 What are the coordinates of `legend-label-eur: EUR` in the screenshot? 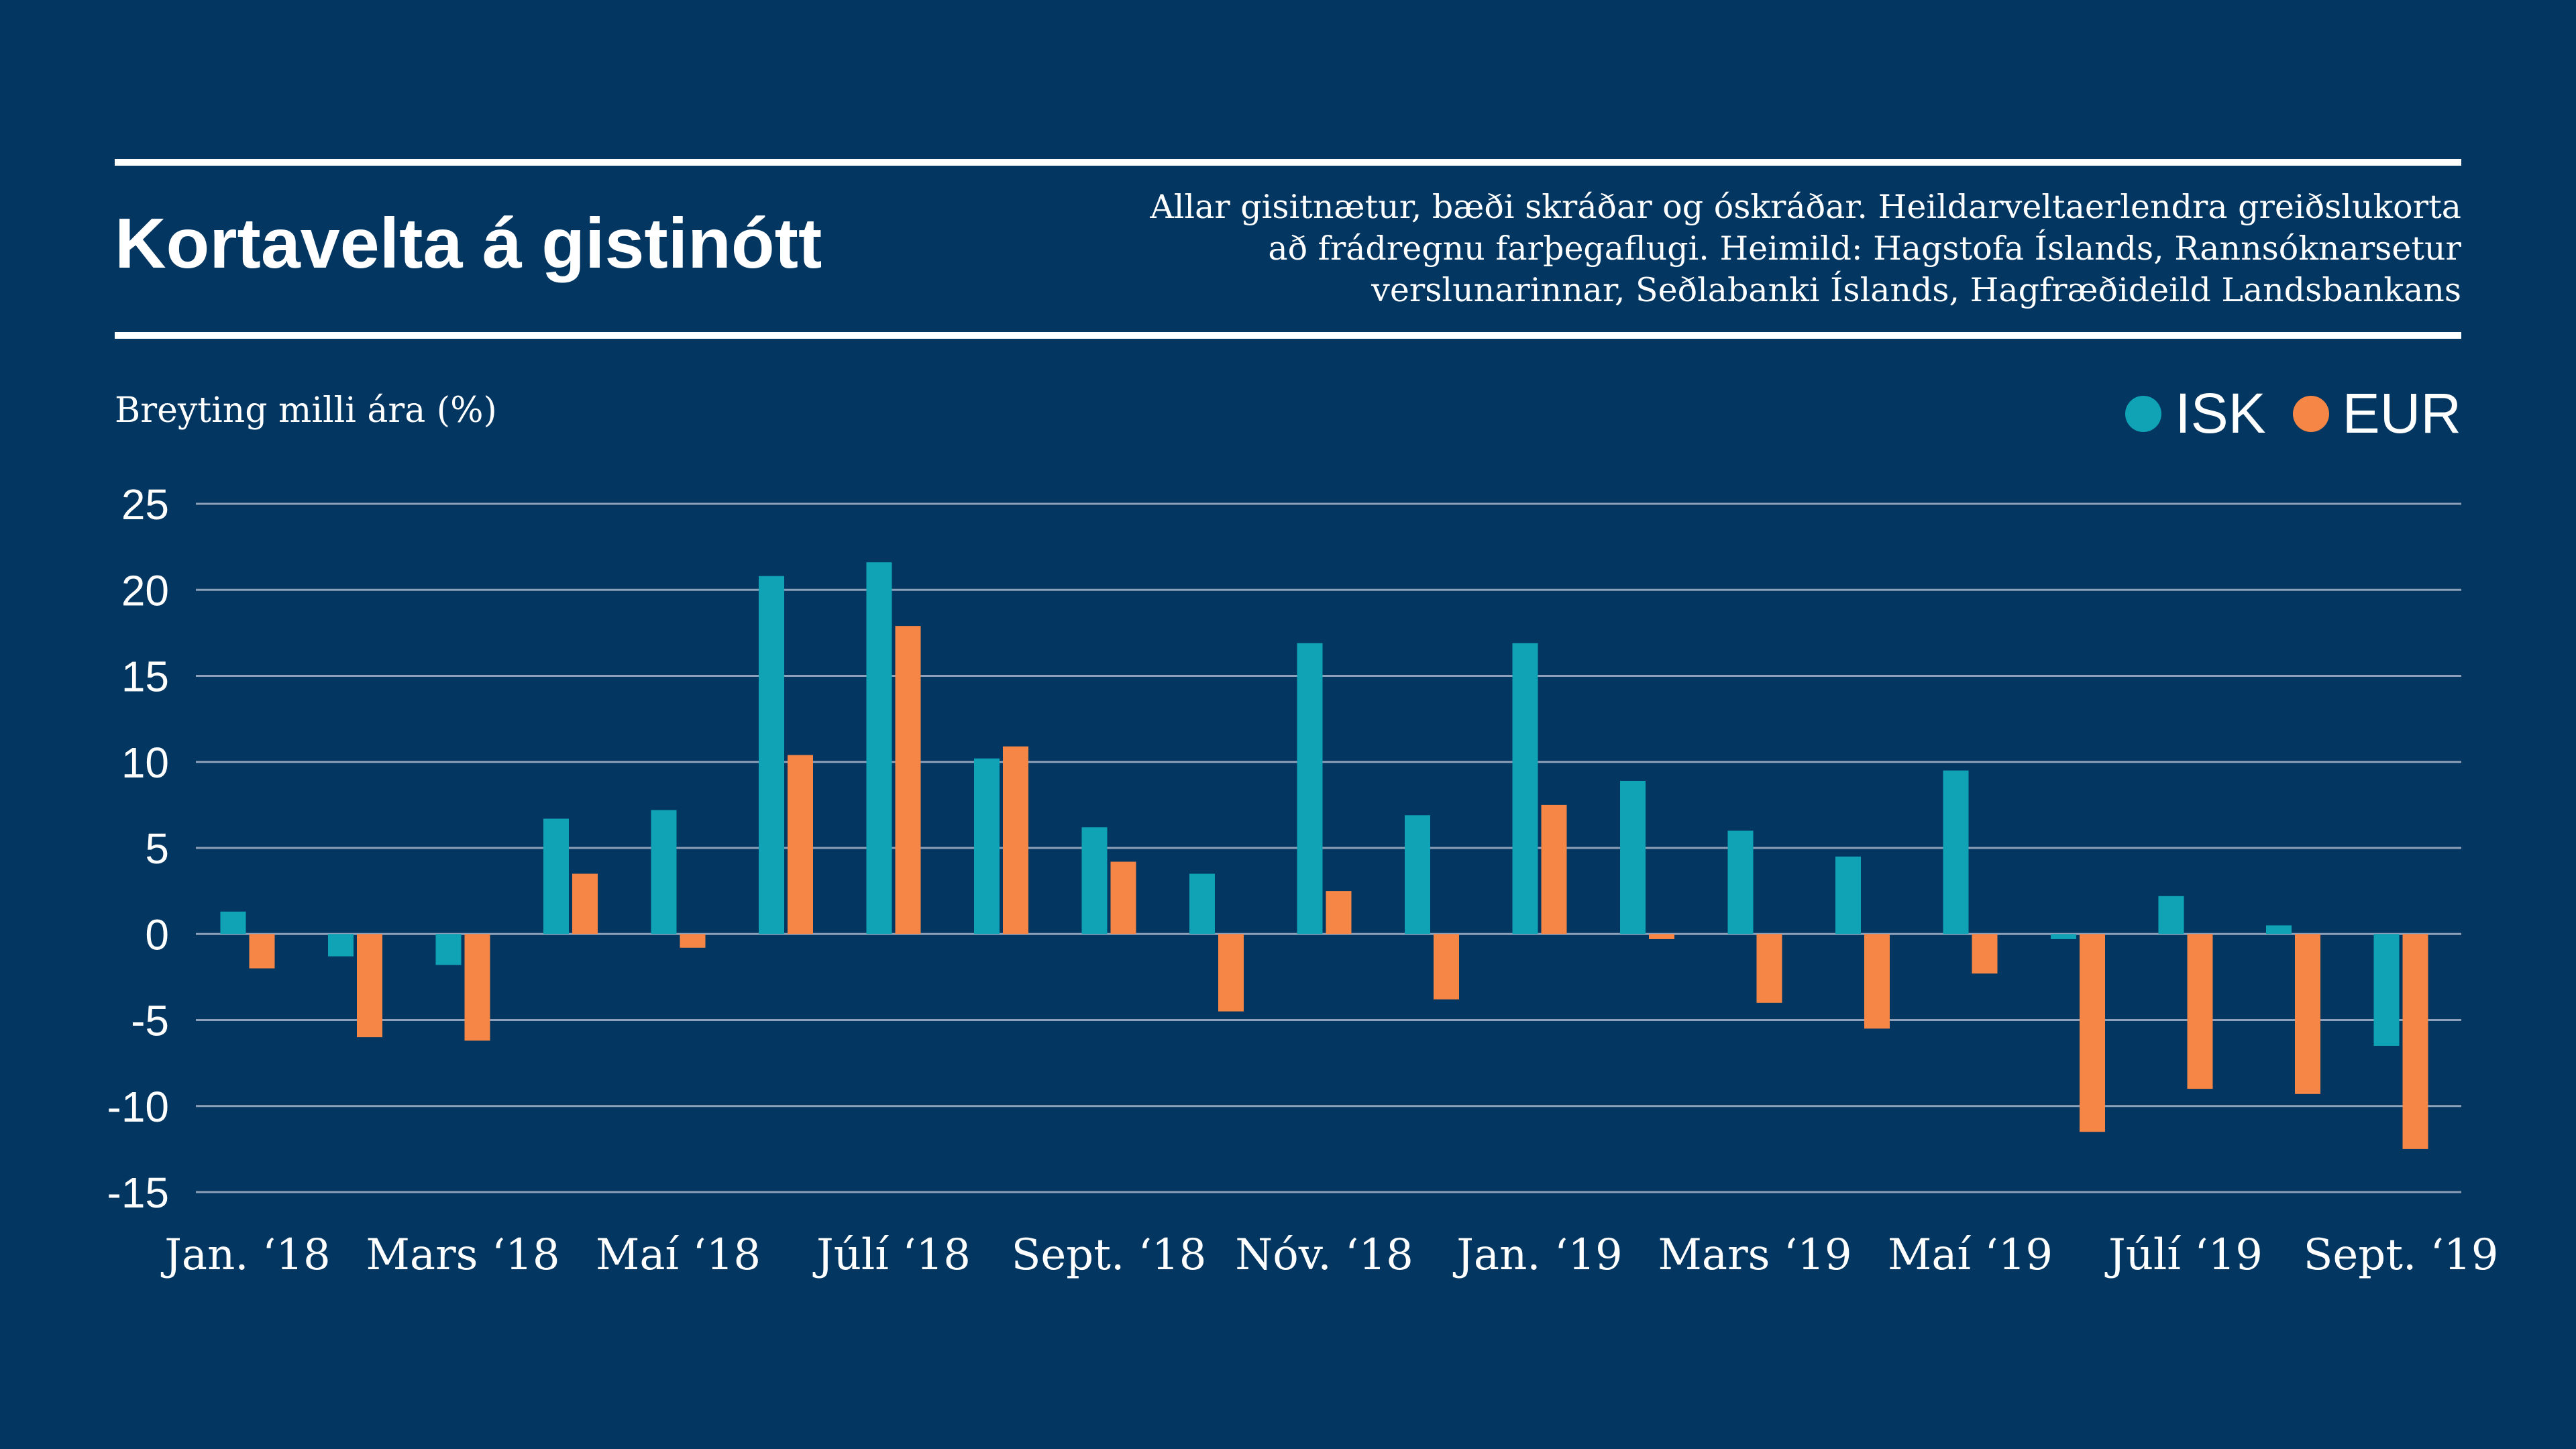 It's located at (2401, 413).